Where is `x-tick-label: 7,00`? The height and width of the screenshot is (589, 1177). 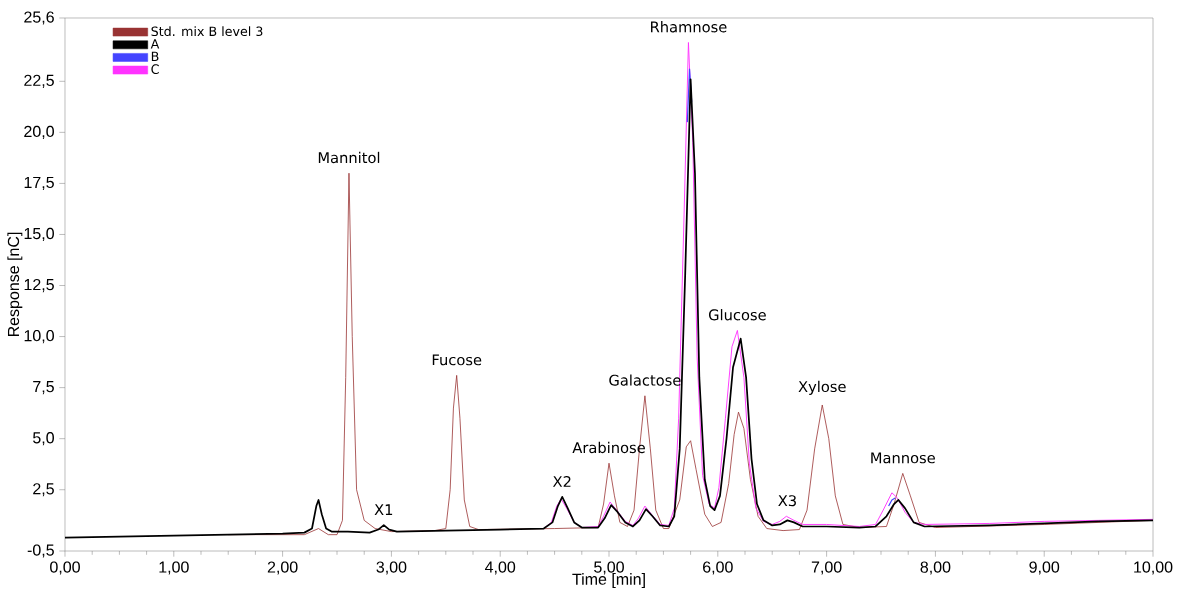 x-tick-label: 7,00 is located at coordinates (826, 568).